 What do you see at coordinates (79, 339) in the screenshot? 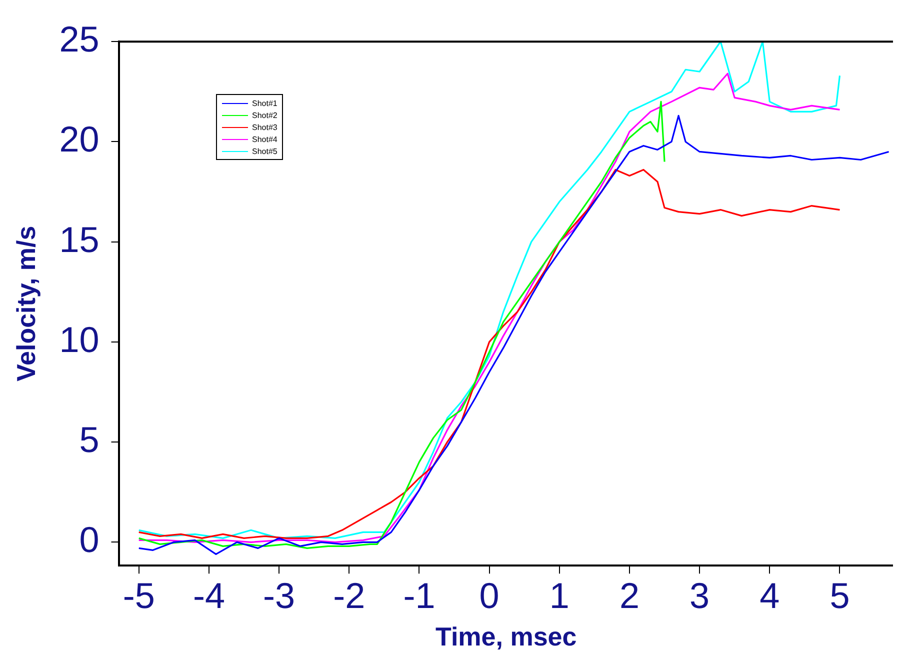
I see `y-tick-label: 10` at bounding box center [79, 339].